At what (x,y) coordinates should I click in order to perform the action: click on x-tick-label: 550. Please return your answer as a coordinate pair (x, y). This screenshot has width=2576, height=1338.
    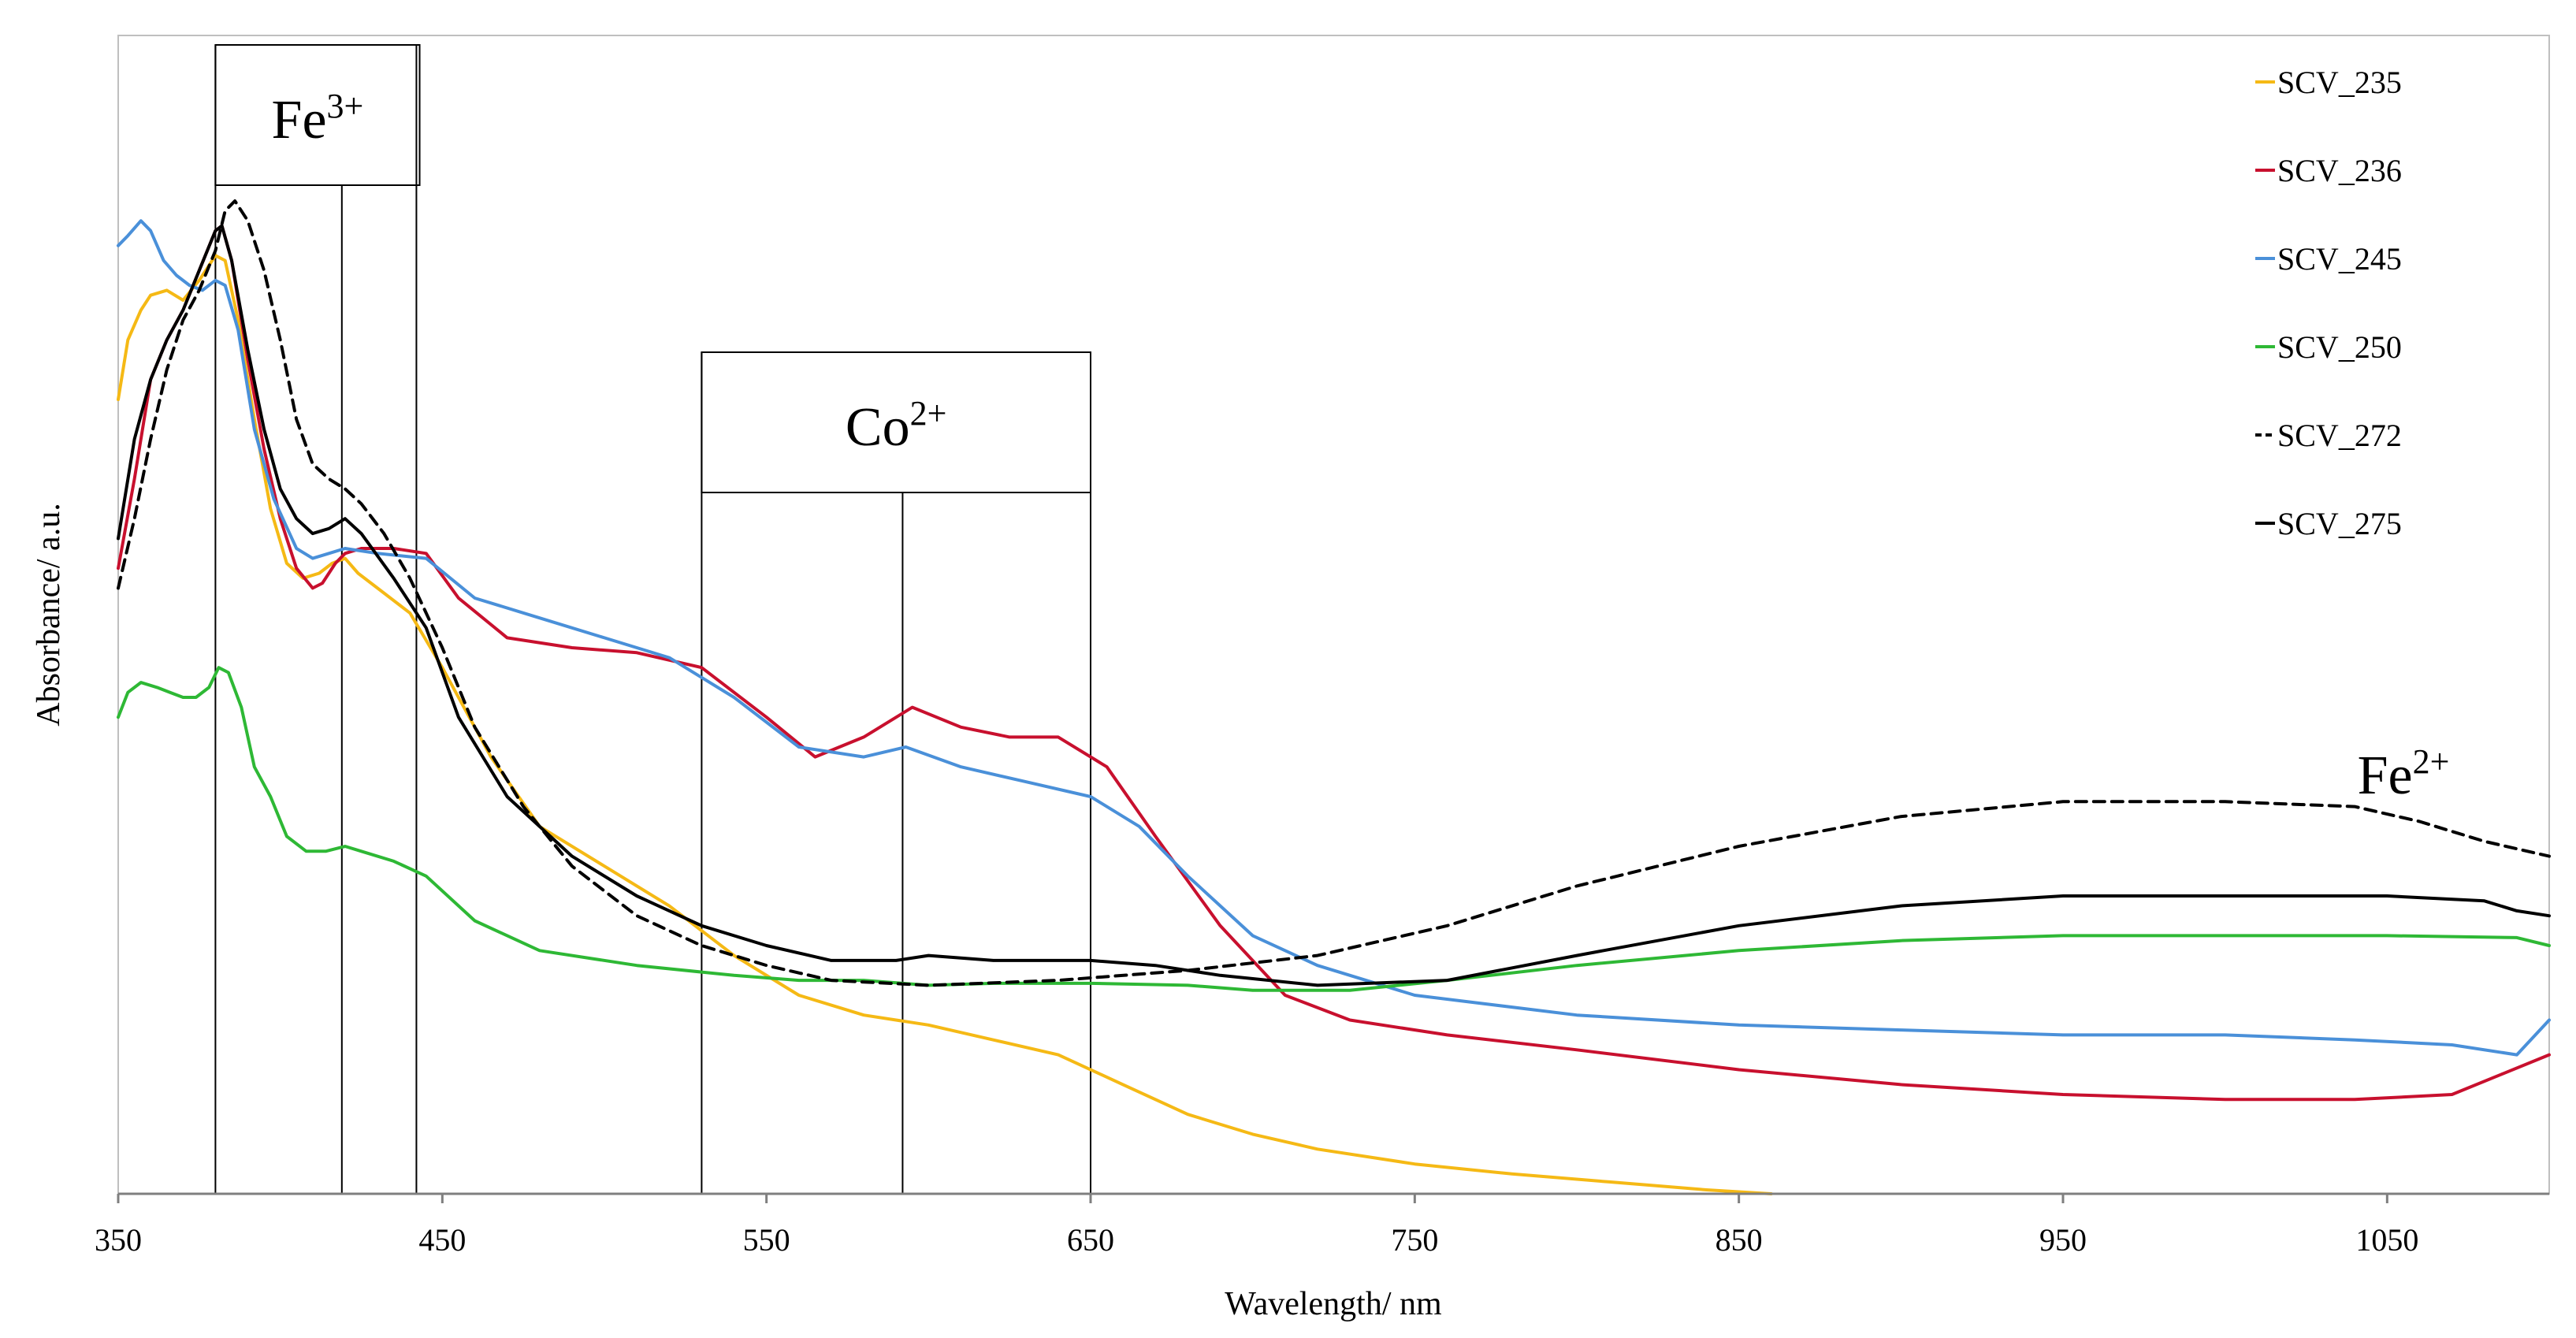
    Looking at the image, I should click on (766, 1240).